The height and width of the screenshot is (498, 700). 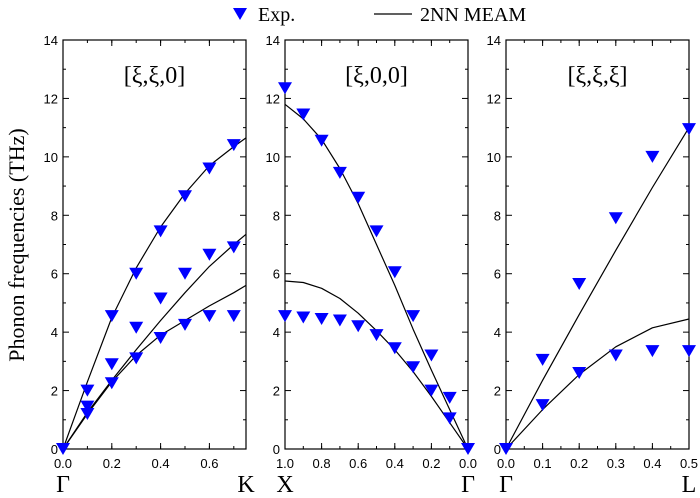 I want to click on x-tick-label: 0.8, so click(x=322, y=463).